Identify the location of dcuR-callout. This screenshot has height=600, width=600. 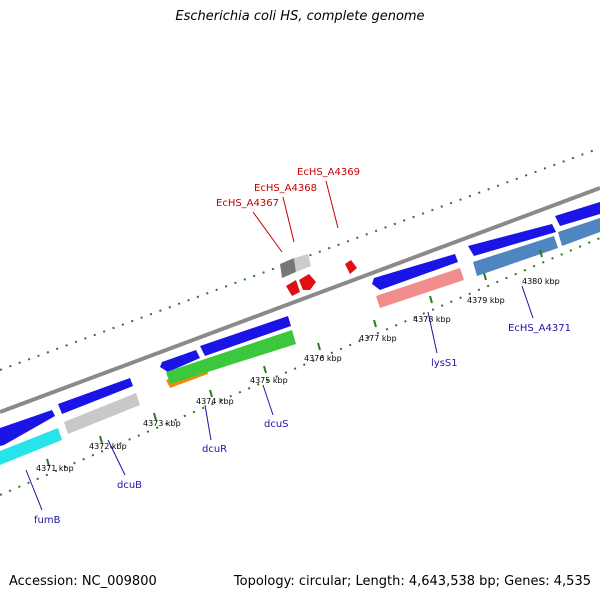
(208, 422).